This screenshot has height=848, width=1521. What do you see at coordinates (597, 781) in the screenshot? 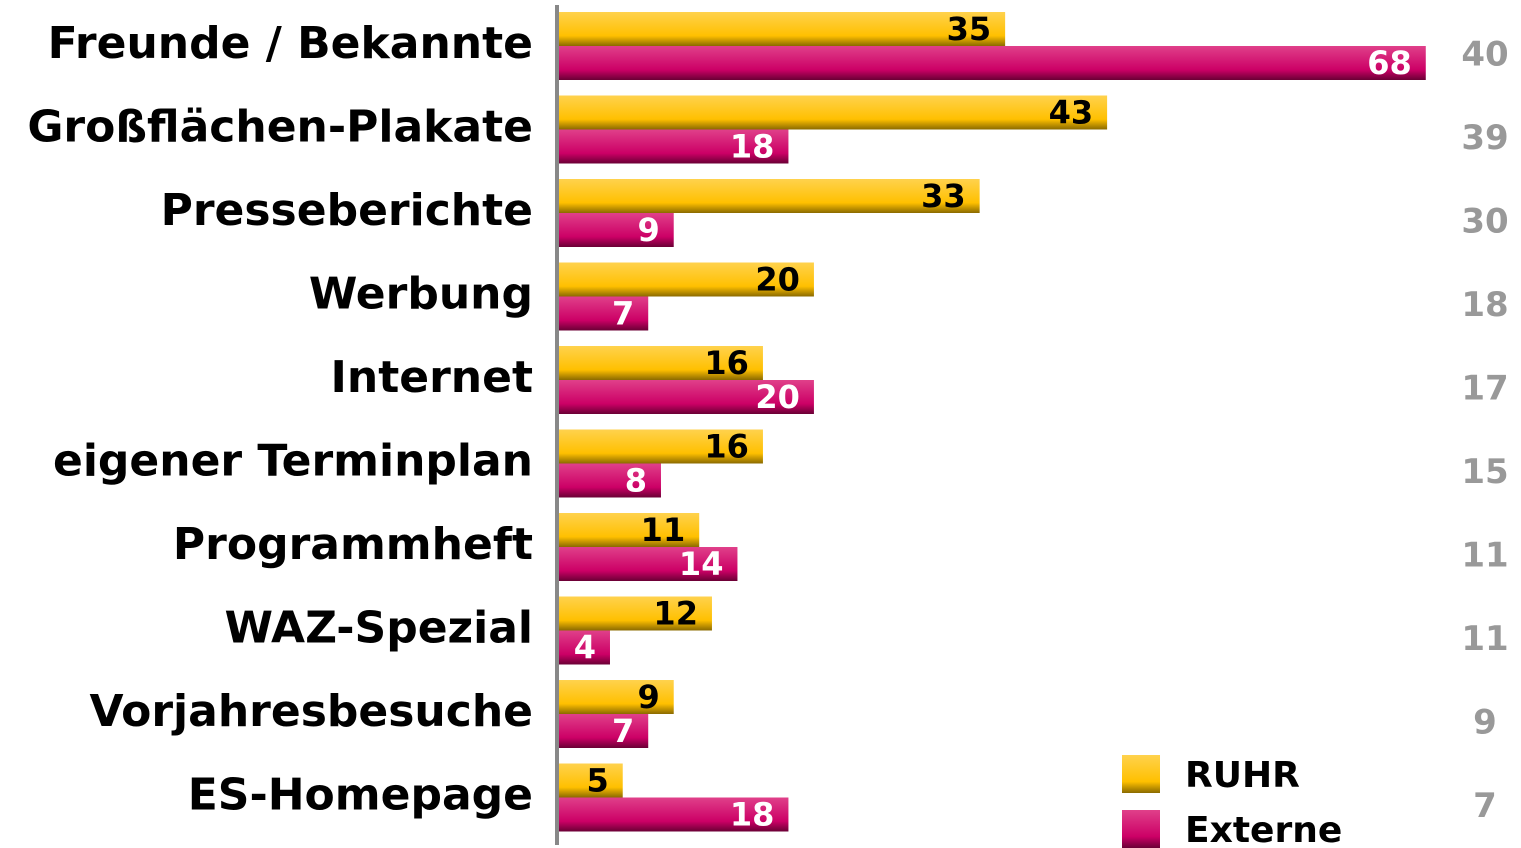
I see `value-label: 5` at bounding box center [597, 781].